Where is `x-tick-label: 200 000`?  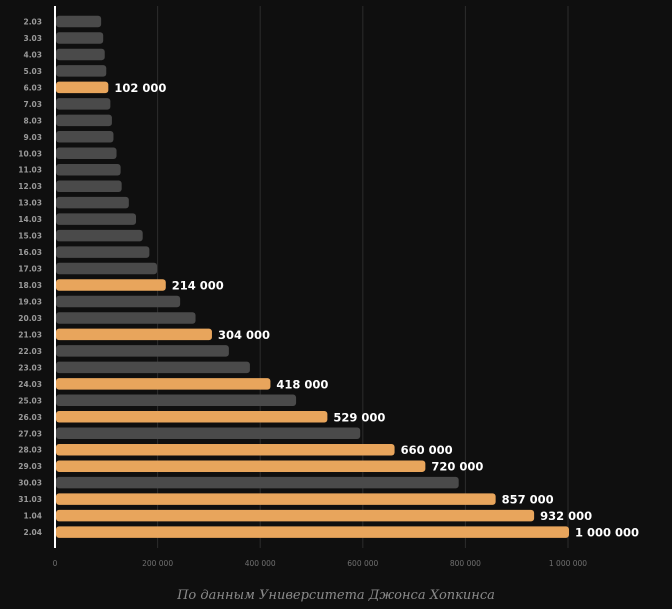
x-tick-label: 200 000 is located at coordinates (157, 563).